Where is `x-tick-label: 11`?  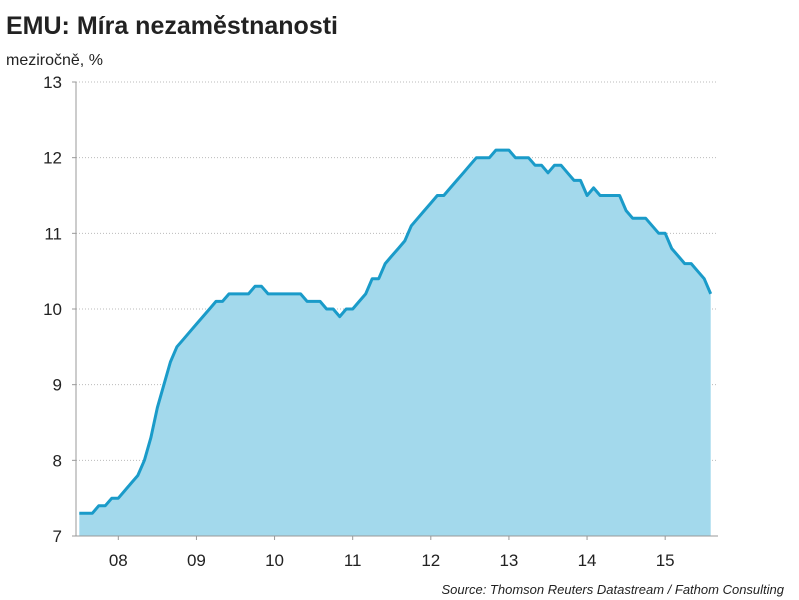 x-tick-label: 11 is located at coordinates (353, 560).